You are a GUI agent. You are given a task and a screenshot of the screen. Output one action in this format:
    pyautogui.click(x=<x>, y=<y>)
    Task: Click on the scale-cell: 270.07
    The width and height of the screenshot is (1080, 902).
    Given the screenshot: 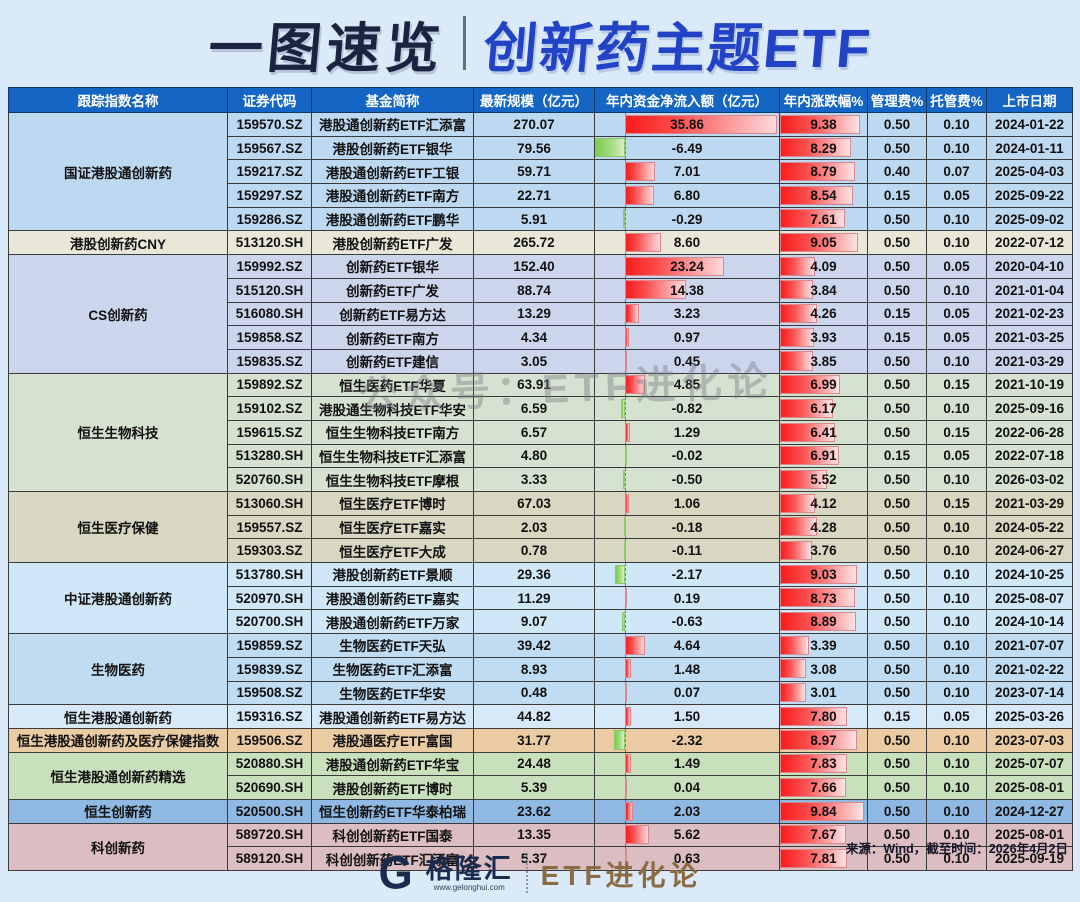 What is the action you would take?
    pyautogui.click(x=534, y=124)
    